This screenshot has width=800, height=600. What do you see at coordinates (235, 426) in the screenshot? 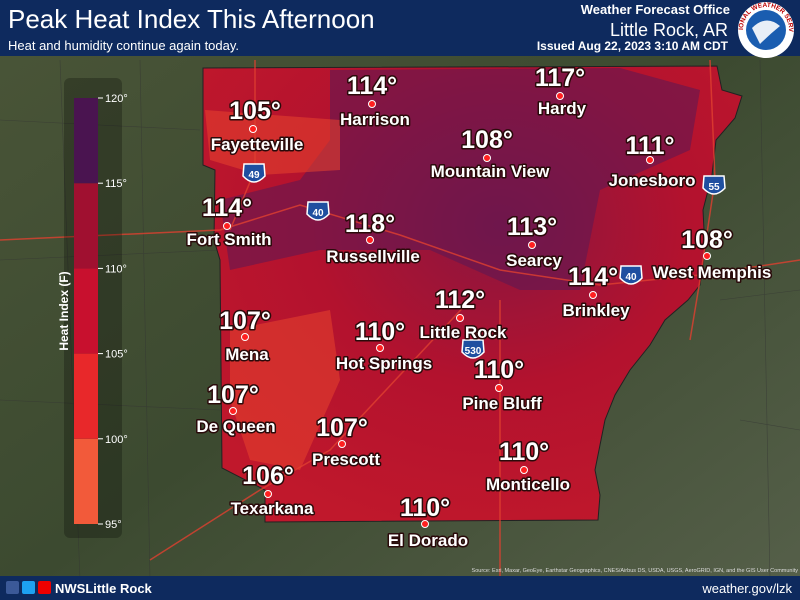
I see `city-name: De Queen` at bounding box center [235, 426].